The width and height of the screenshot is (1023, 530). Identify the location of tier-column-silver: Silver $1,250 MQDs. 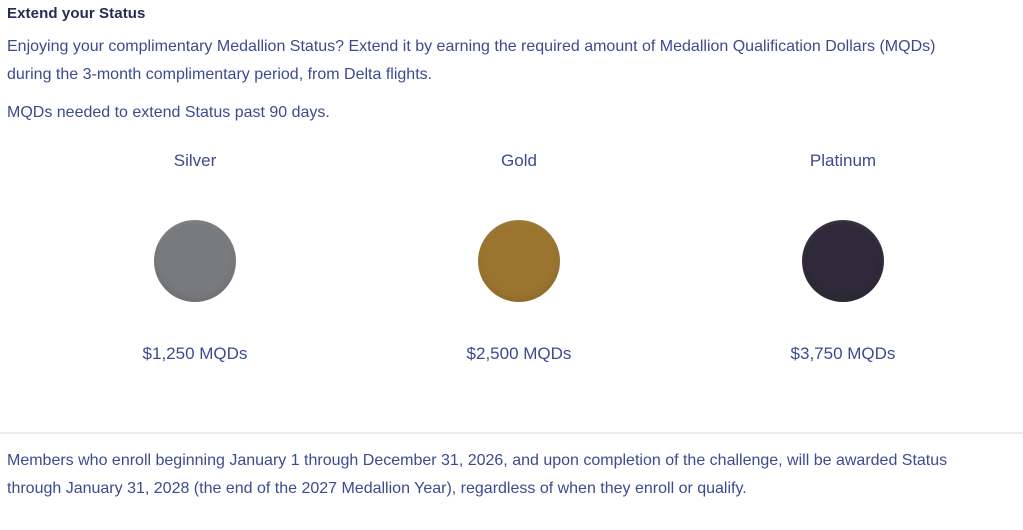
(195, 257).